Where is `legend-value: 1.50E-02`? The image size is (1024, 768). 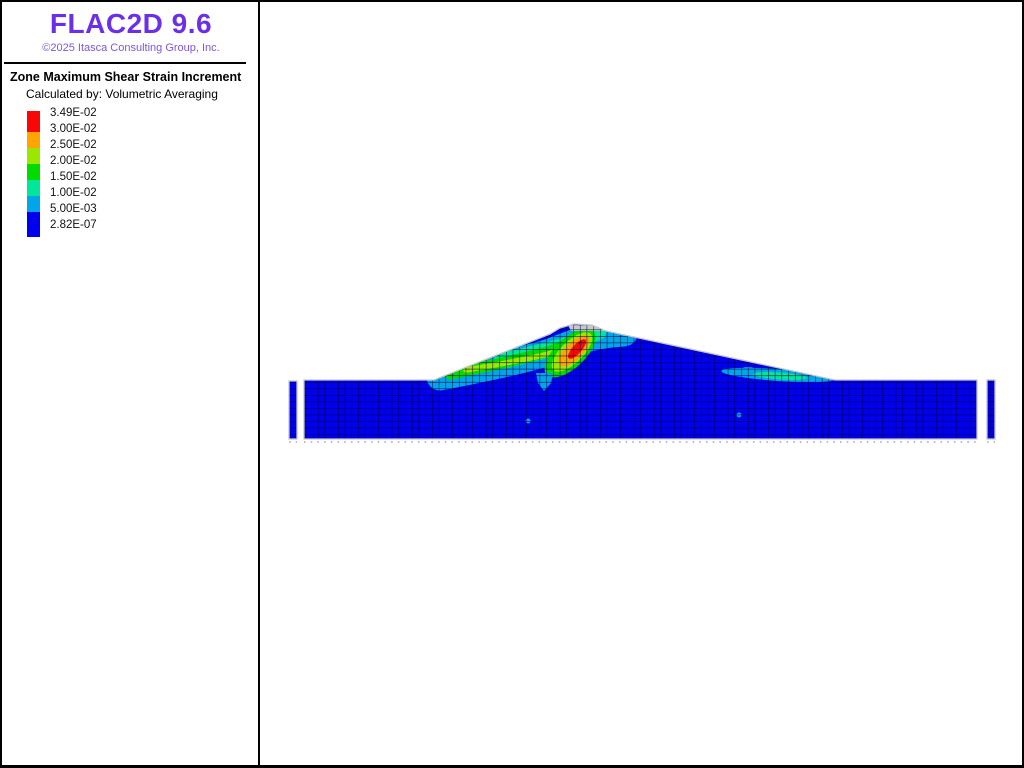
legend-value: 1.50E-02 is located at coordinates (73, 177).